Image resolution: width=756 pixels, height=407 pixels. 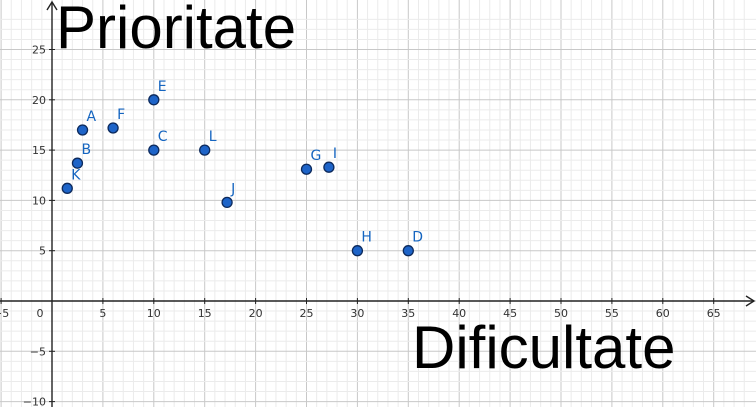 What do you see at coordinates (67, 188) in the screenshot?
I see `point-k` at bounding box center [67, 188].